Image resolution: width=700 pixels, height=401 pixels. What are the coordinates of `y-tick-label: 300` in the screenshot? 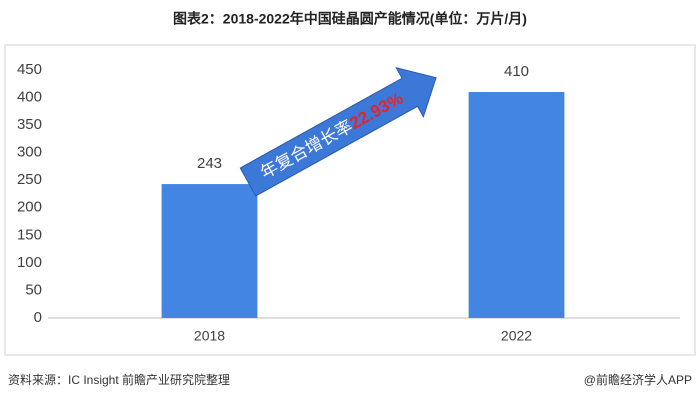 It's located at (29, 152).